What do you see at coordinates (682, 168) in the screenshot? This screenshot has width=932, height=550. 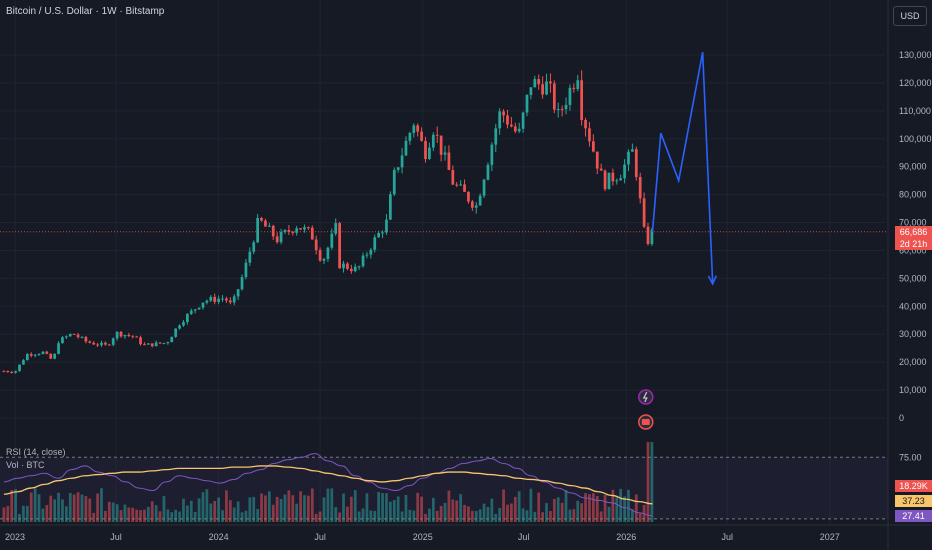 I see `projection-line` at bounding box center [682, 168].